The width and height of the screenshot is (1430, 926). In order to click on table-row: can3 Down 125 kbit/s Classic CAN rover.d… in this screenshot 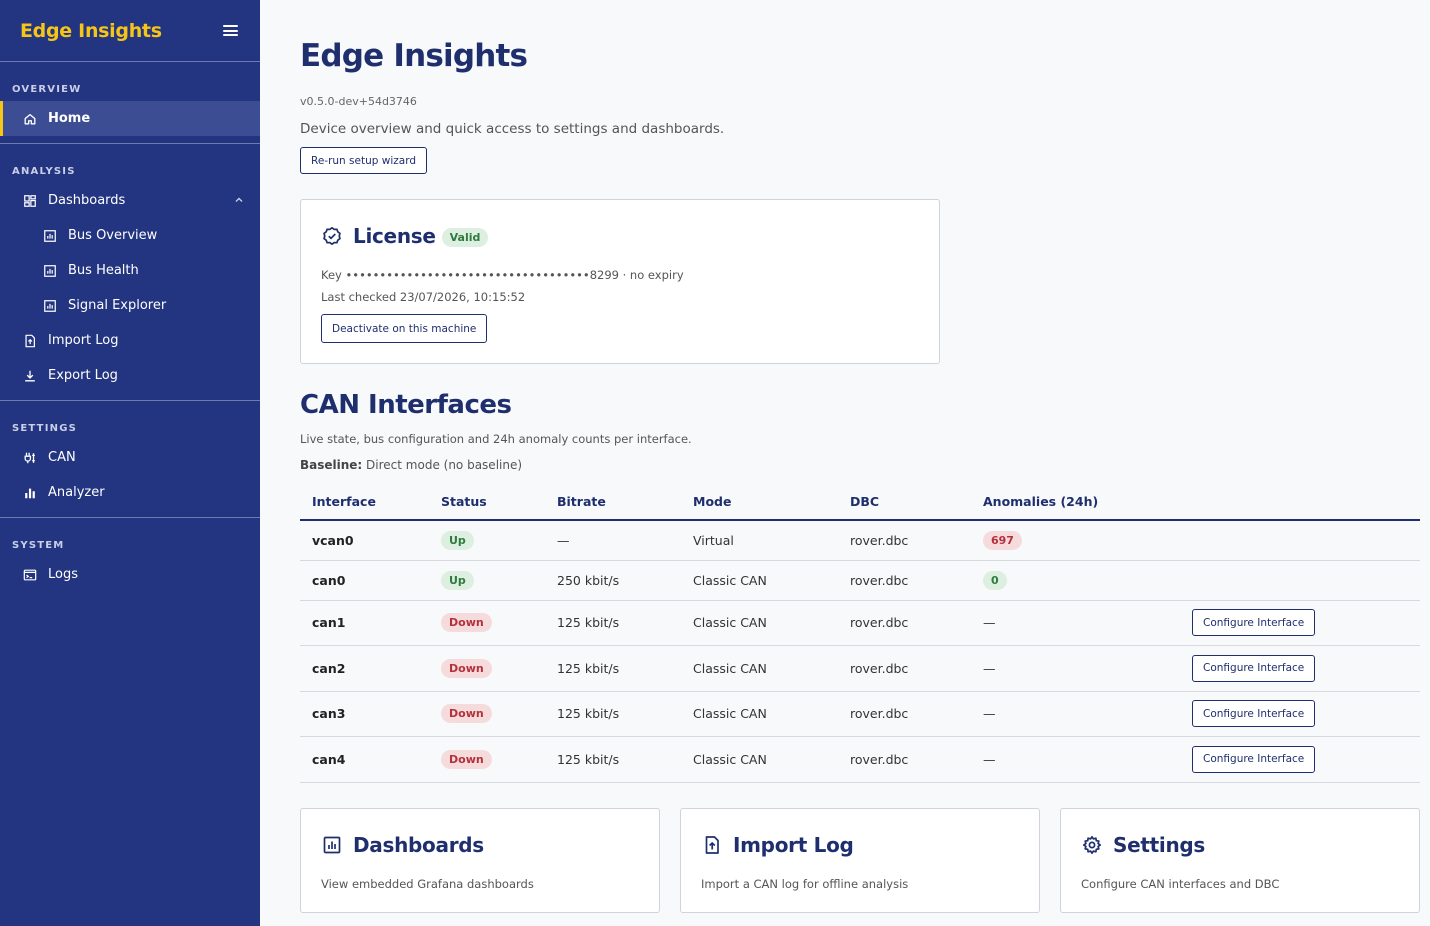, I will do `click(860, 714)`.